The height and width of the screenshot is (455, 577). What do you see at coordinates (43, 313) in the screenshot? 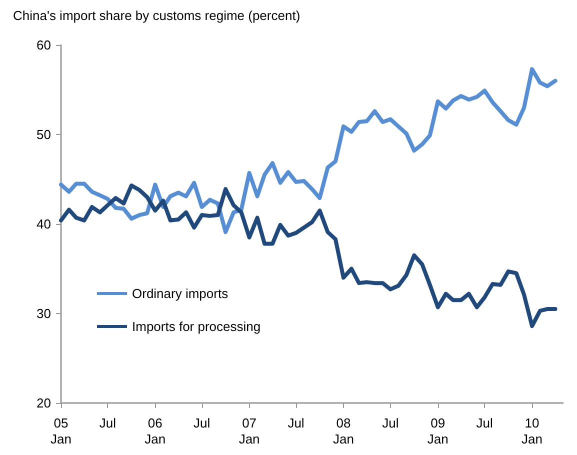
I see `y-tick-label: 30` at bounding box center [43, 313].